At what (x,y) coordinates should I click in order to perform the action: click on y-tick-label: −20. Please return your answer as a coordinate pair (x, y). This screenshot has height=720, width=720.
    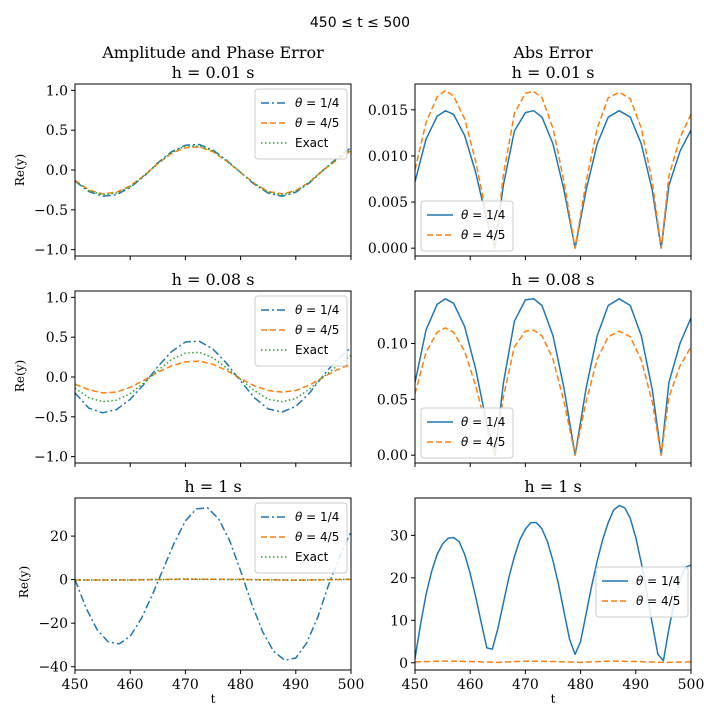
    Looking at the image, I should click on (53, 624).